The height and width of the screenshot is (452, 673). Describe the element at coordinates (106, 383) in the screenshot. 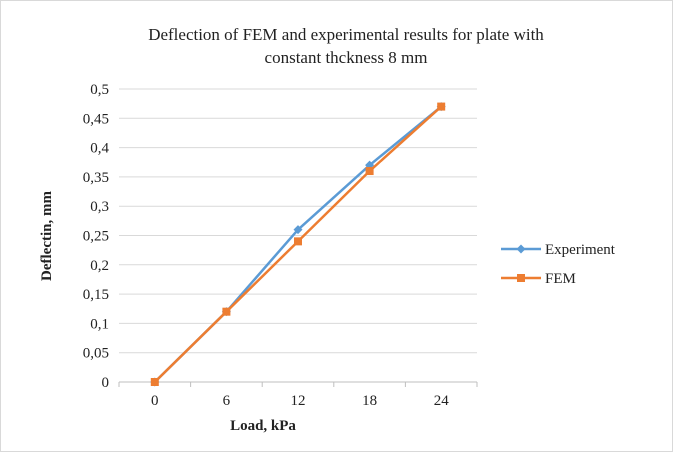

I see `y-tick-label-0: 0` at that location.